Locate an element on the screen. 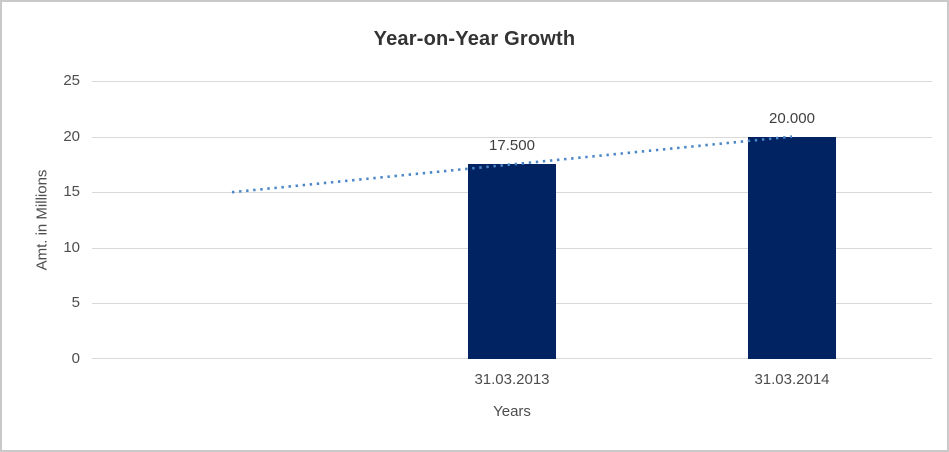 The image size is (949, 452). y-tick-20: 20 is located at coordinates (71, 136).